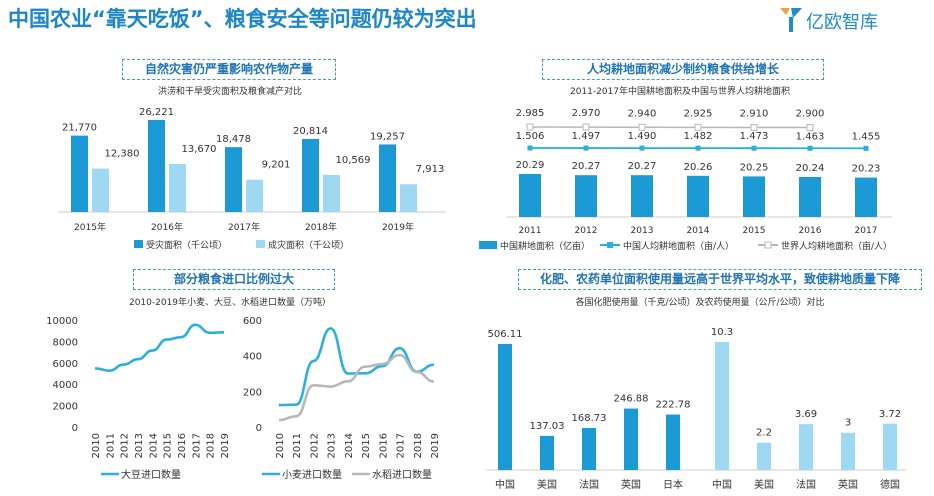 This screenshot has height=496, width=934. Describe the element at coordinates (65, 385) in the screenshot. I see `soy-y-tick: 4000` at that location.